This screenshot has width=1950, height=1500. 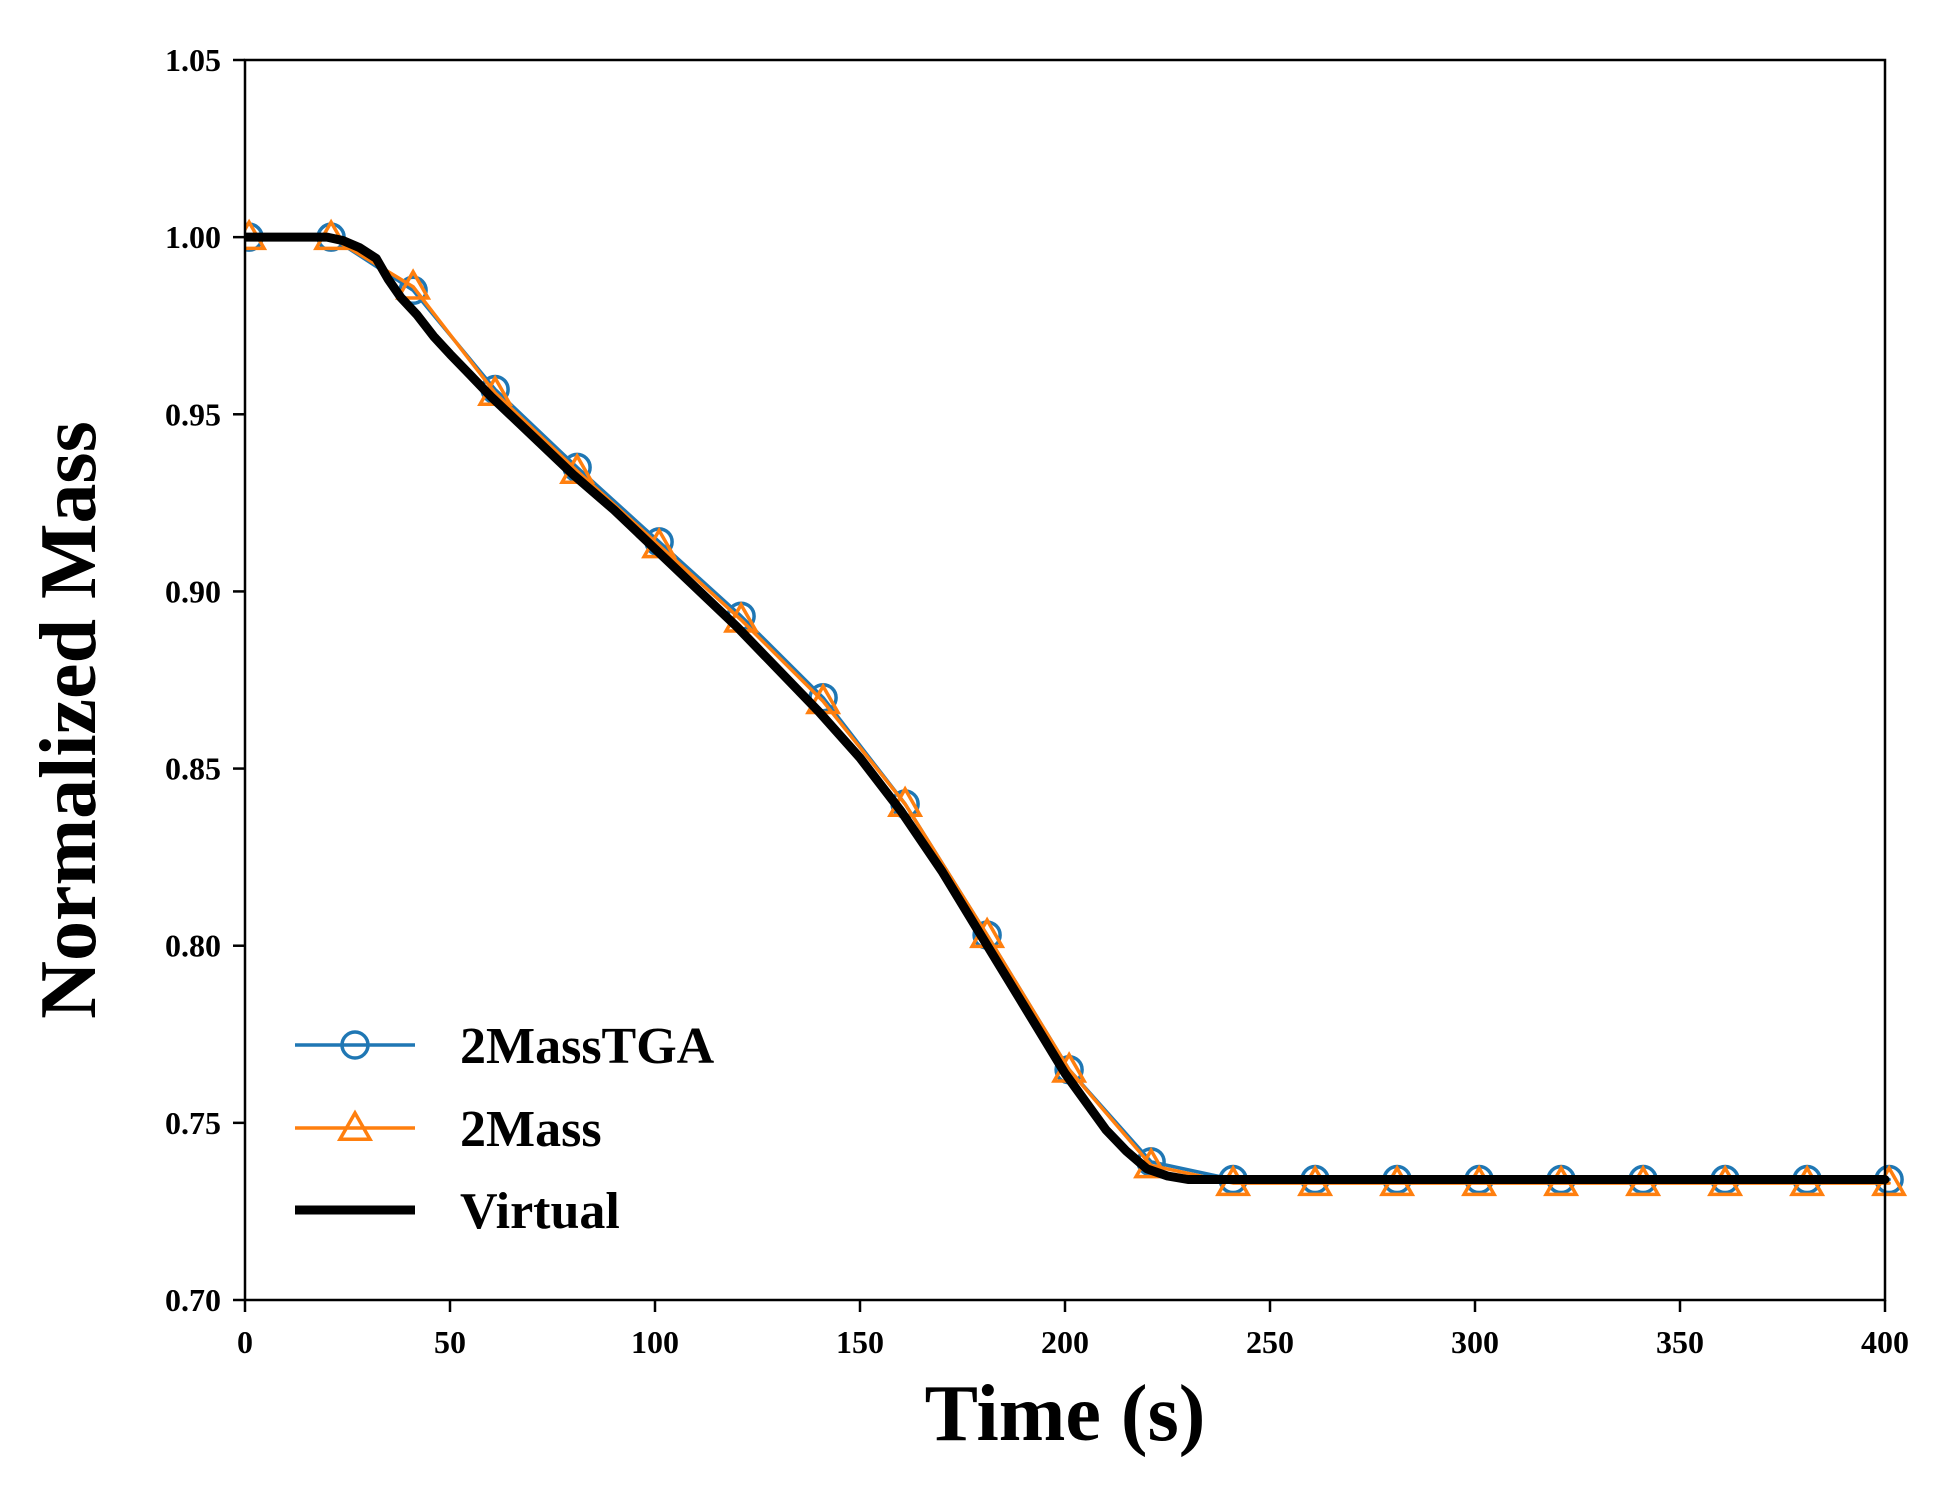 What do you see at coordinates (448, 1129) in the screenshot?
I see `legend-item: 2Mass` at bounding box center [448, 1129].